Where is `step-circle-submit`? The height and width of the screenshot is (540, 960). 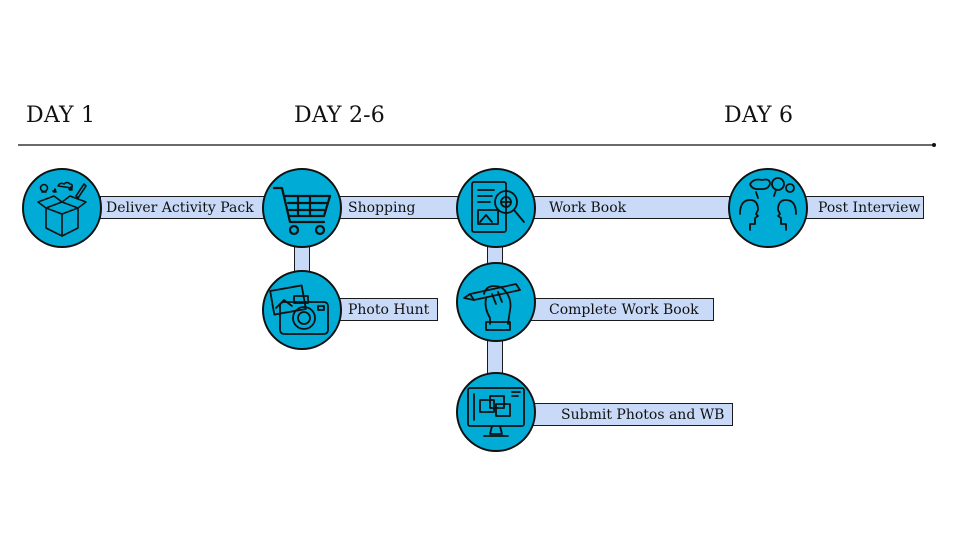
step-circle-submit is located at coordinates (496, 412).